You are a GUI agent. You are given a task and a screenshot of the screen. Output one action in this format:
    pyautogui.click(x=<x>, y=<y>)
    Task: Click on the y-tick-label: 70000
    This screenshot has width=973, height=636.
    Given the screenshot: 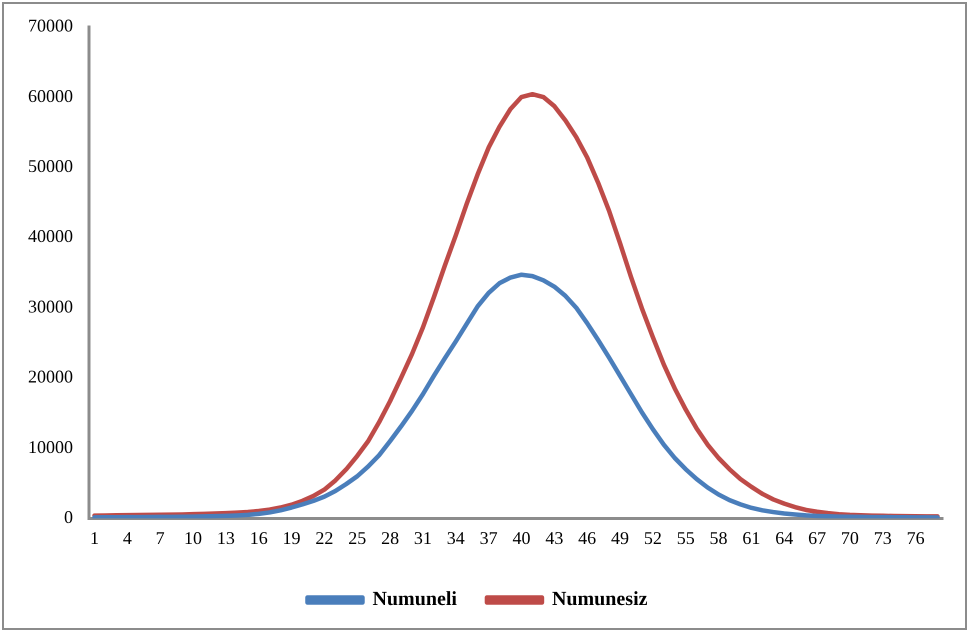 What is the action you would take?
    pyautogui.click(x=50, y=26)
    